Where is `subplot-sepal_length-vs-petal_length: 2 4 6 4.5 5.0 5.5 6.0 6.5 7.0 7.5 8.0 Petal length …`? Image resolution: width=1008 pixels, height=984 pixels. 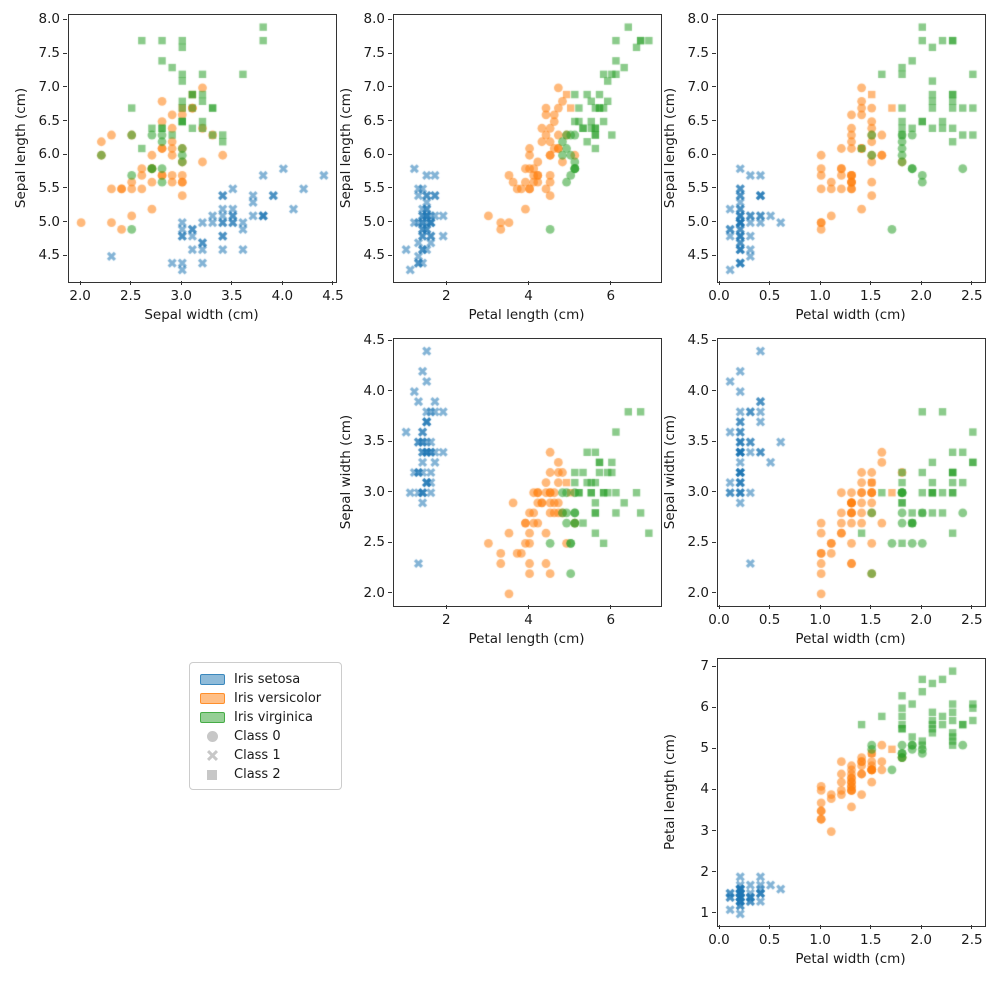
subplot-sepal_length-vs-petal_length: 2 4 6 4.5 5.0 5.5 6.0 6.5 7.0 7.5 8.0 Petal length … is located at coordinates (500, 167).